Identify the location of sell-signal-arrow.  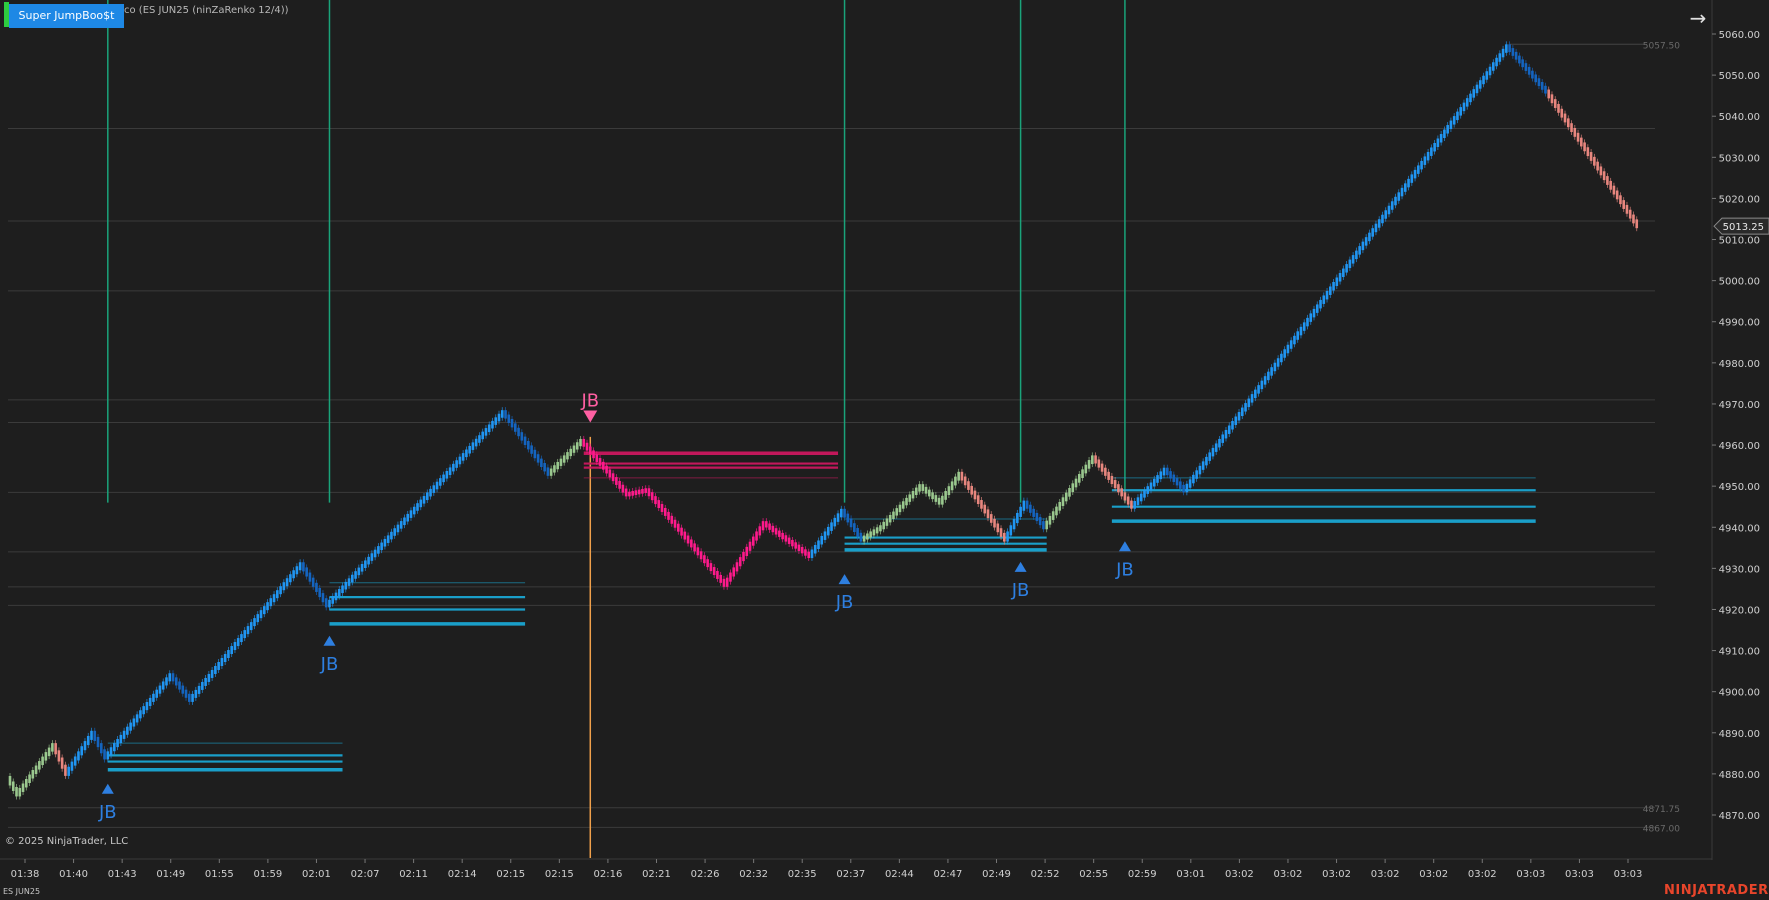
(590, 416).